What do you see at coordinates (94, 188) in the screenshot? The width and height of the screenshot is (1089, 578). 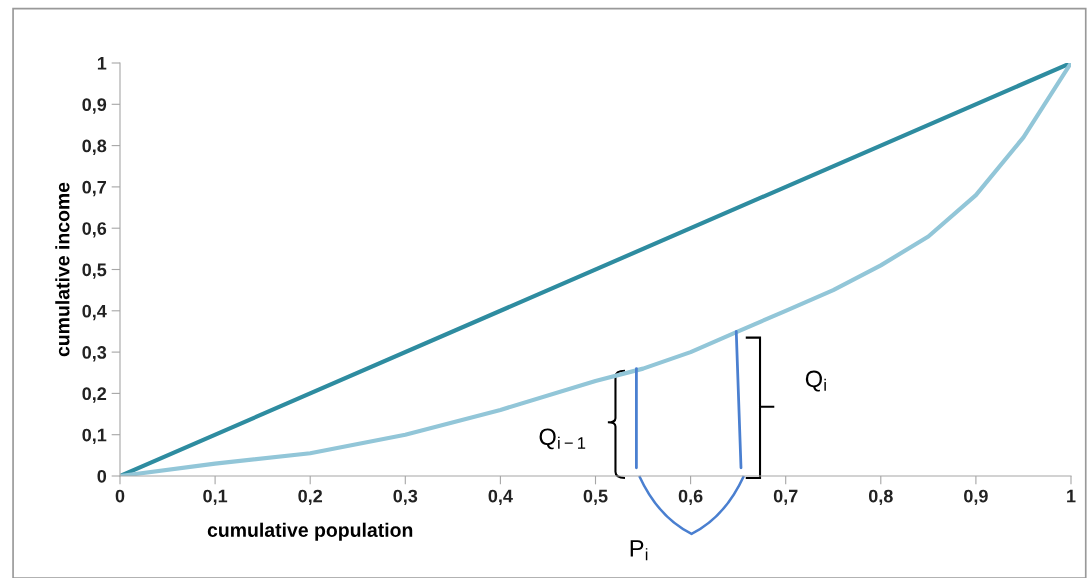 I see `y-tick-label: 0,7` at bounding box center [94, 188].